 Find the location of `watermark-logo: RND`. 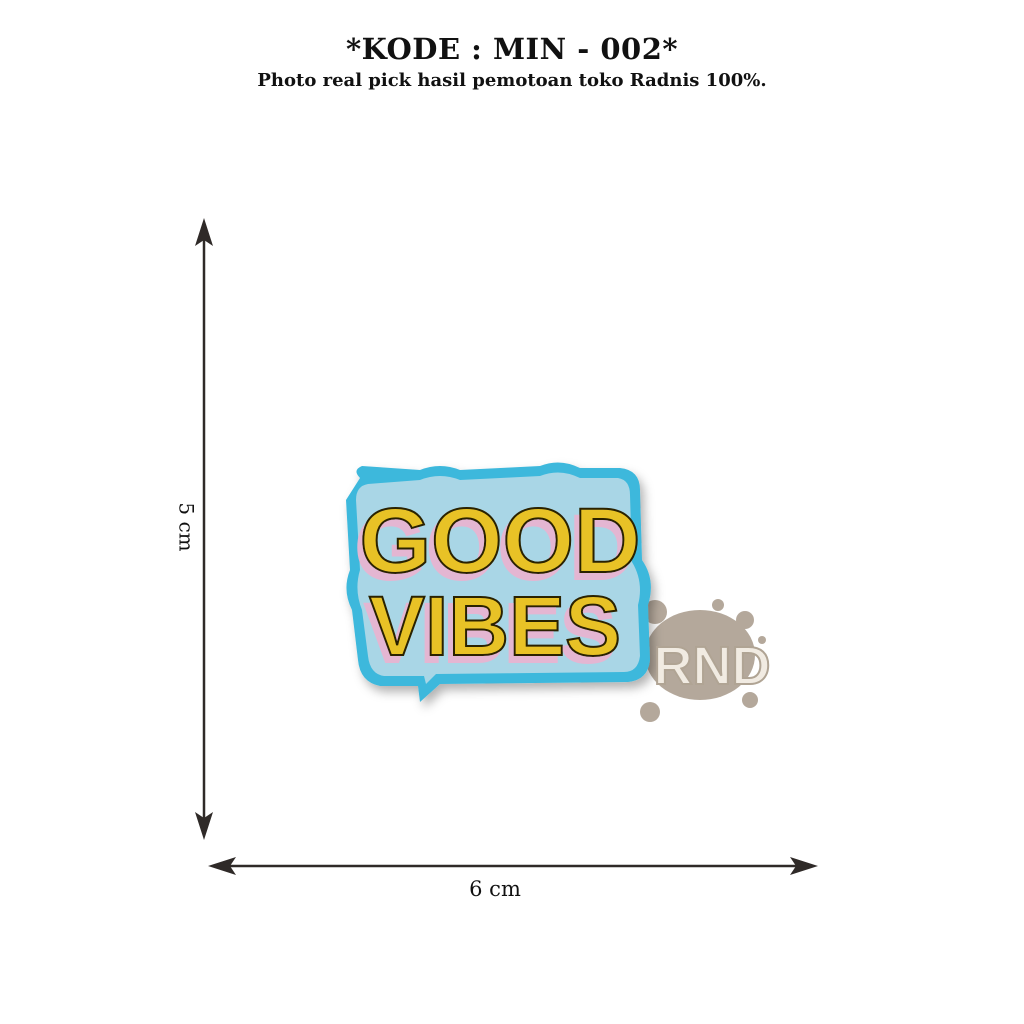

watermark-logo: RND is located at coordinates (712, 666).